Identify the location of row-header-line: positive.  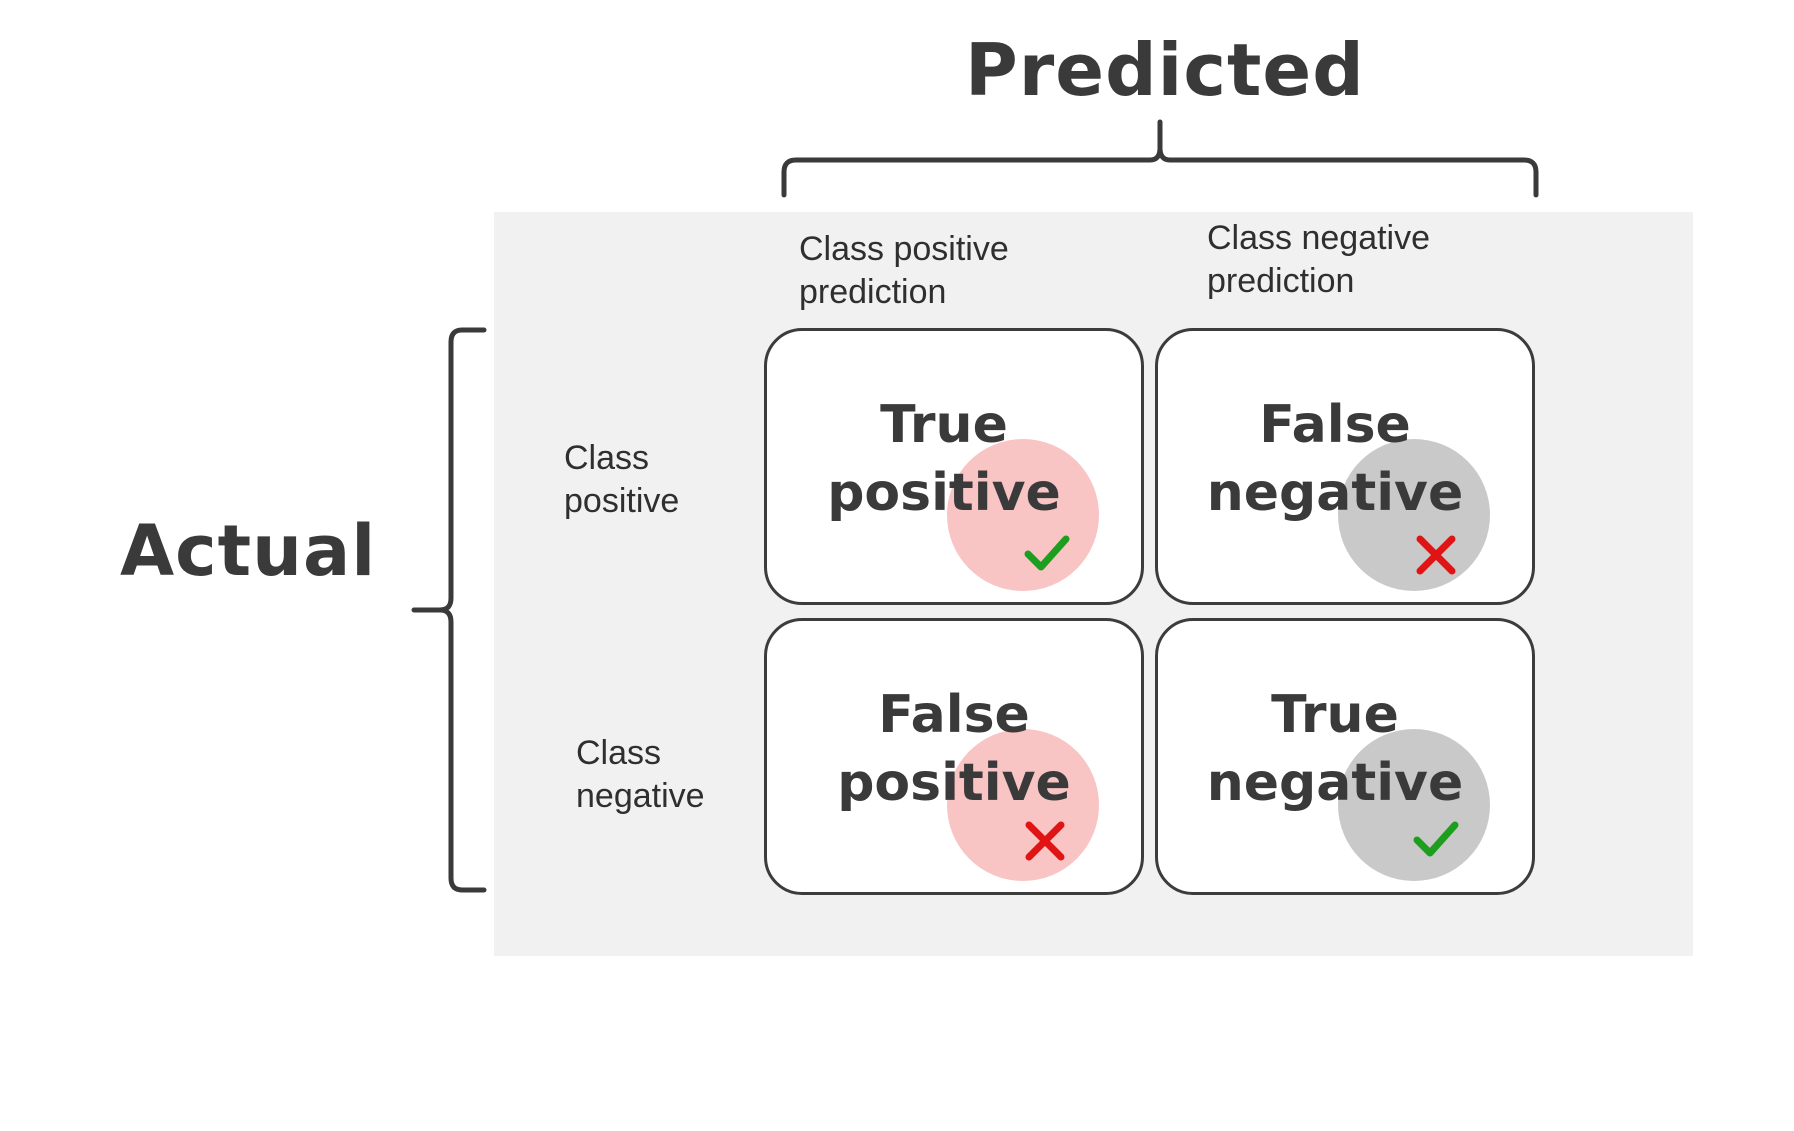
(622, 501).